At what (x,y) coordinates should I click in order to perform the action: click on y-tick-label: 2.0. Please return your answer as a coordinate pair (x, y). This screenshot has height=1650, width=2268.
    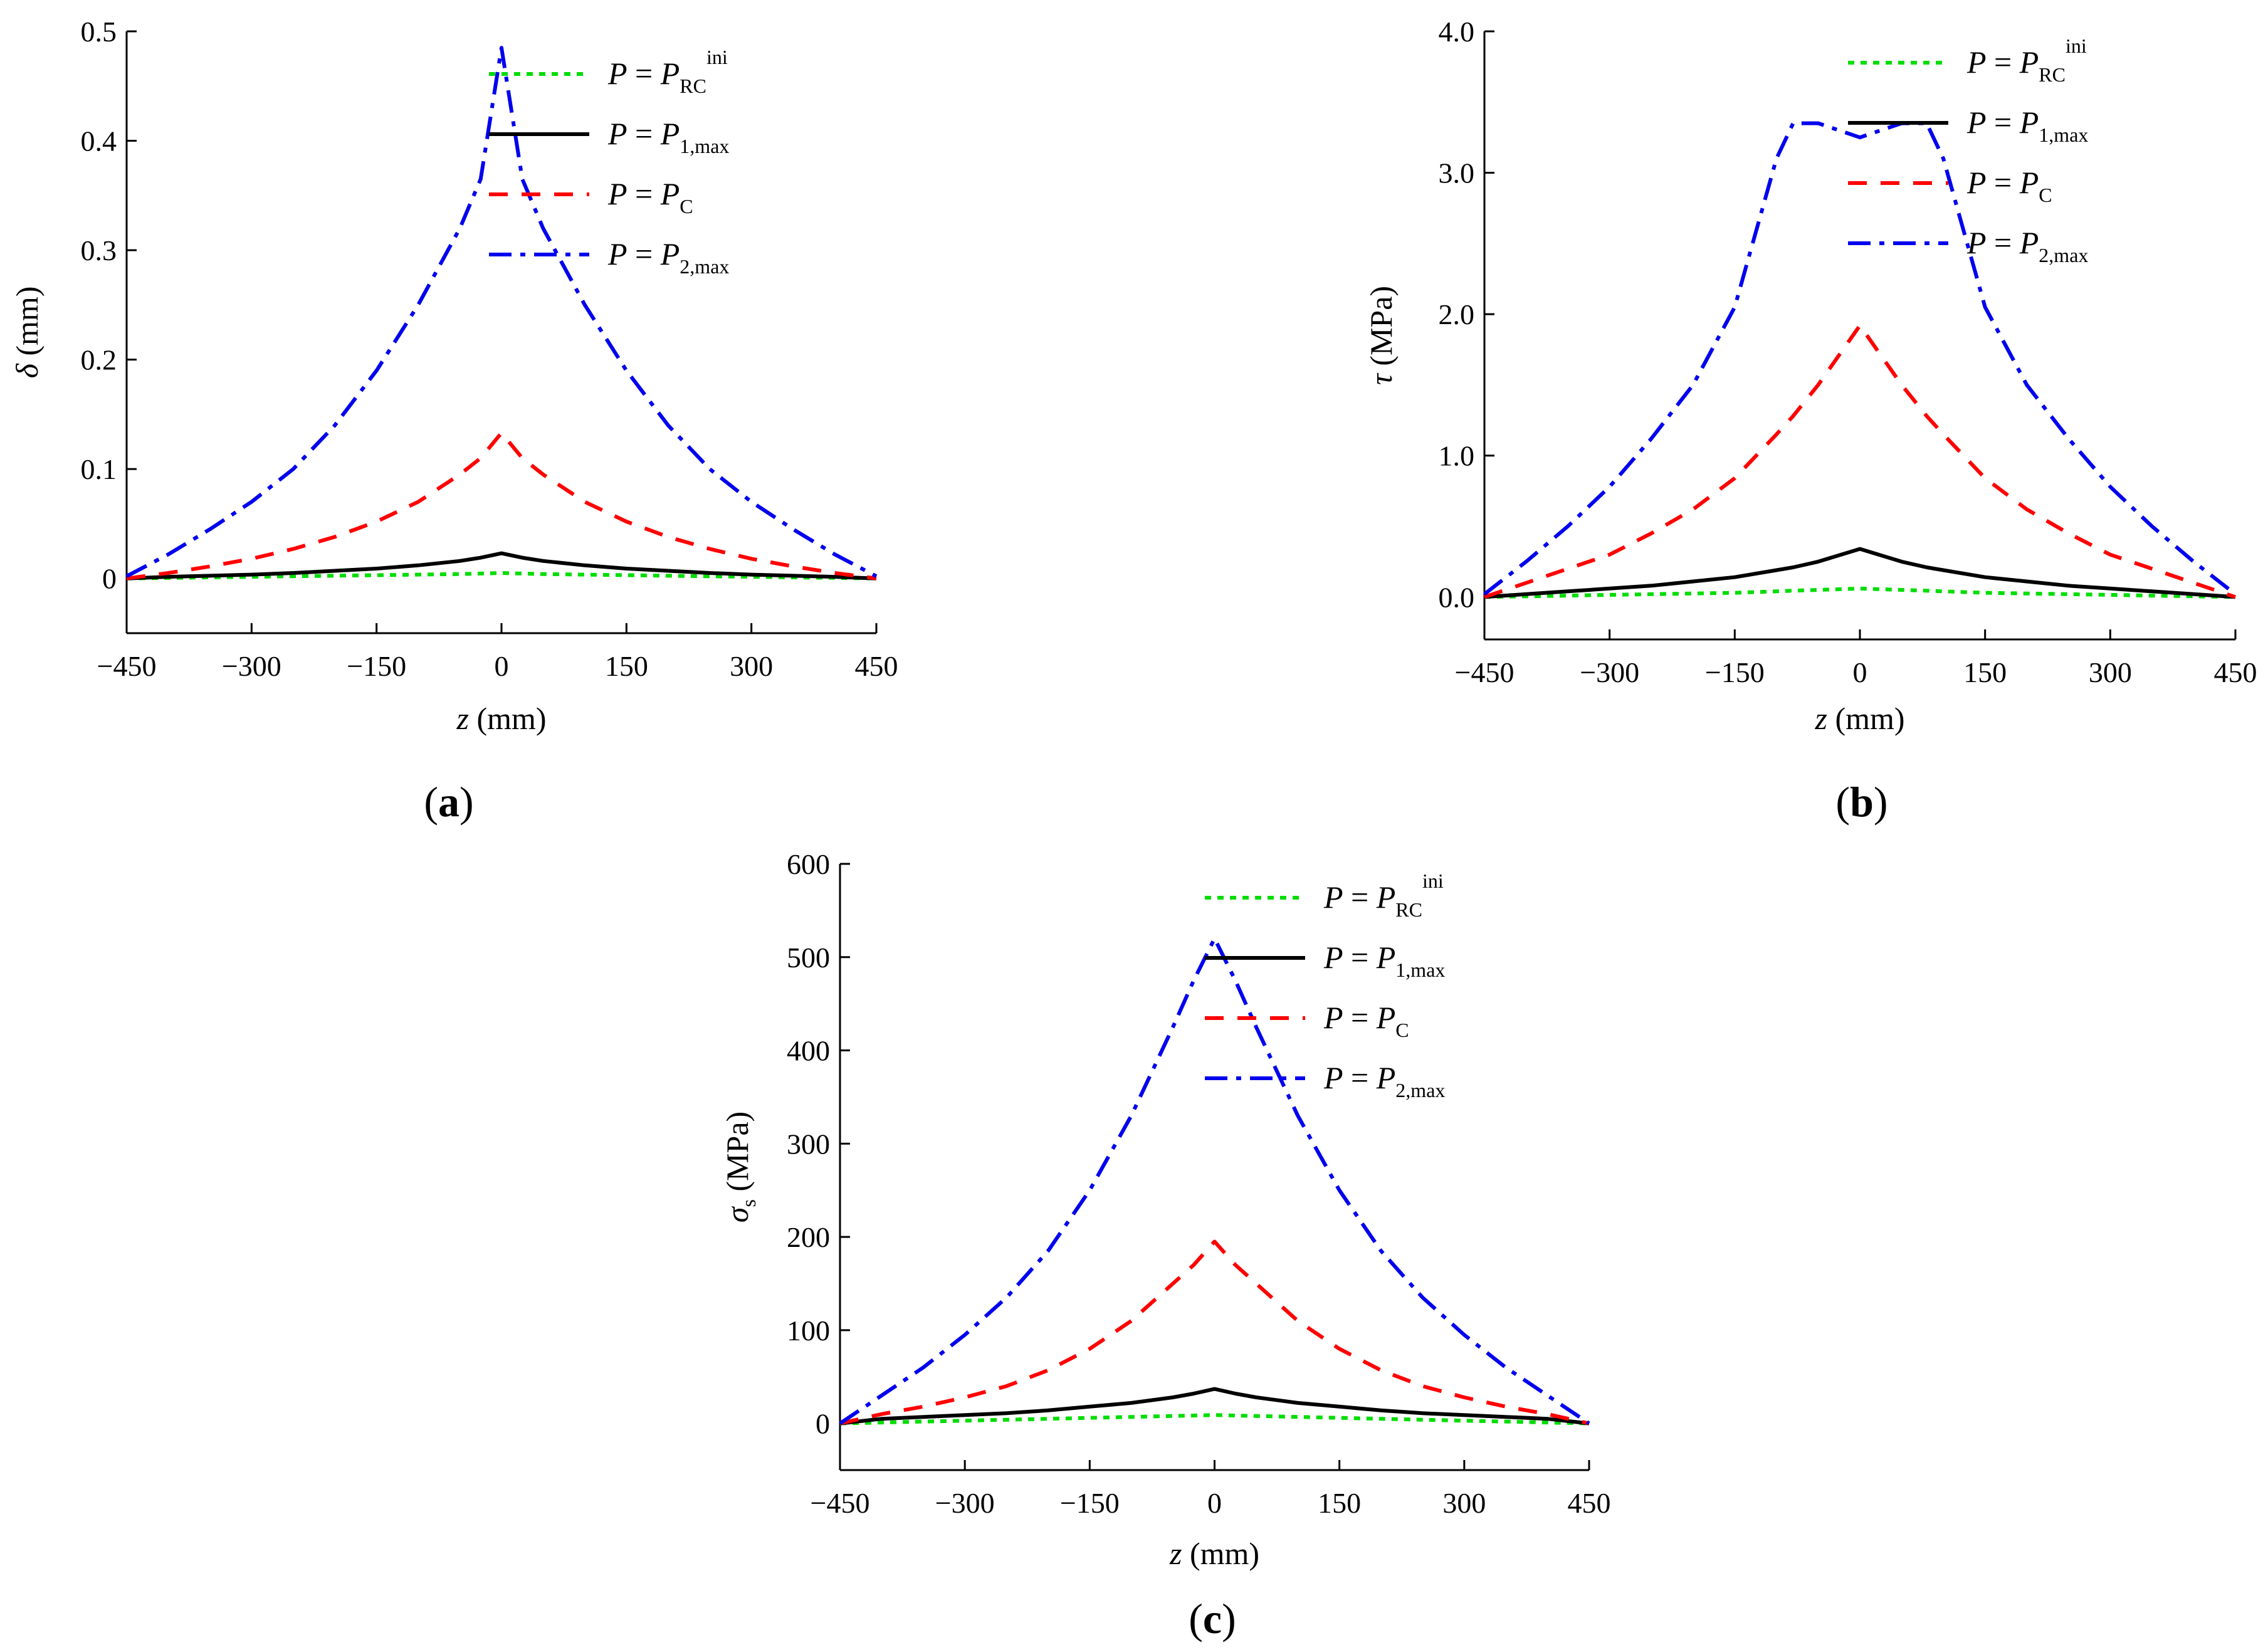
    Looking at the image, I should click on (1457, 314).